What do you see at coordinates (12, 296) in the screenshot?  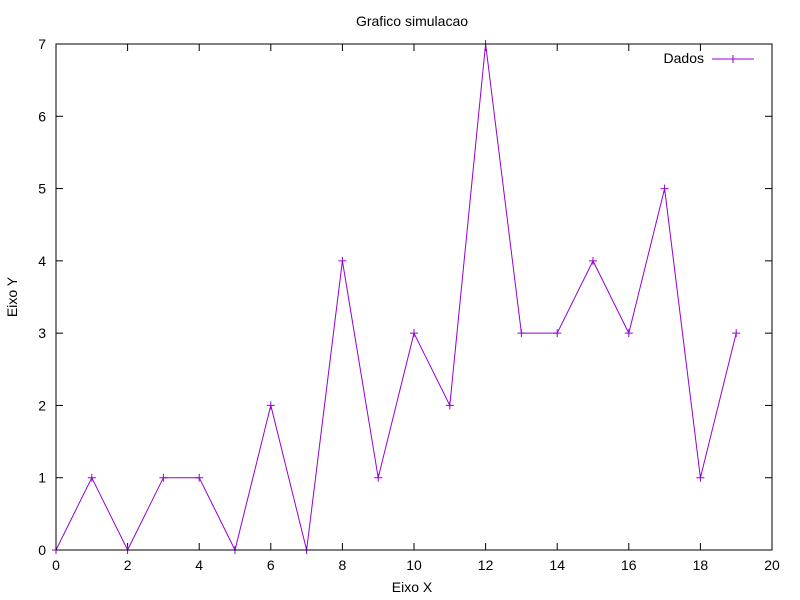 I see `y-axis-title: Eixo Y` at bounding box center [12, 296].